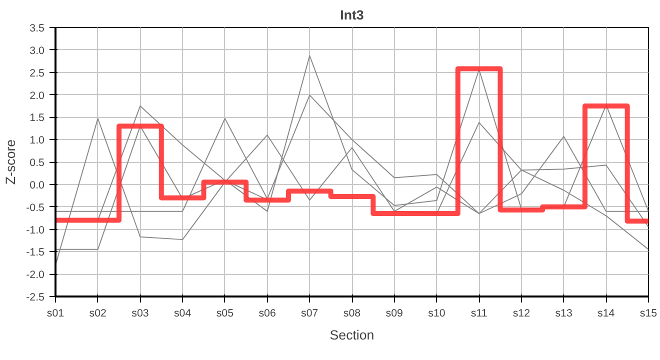  I want to click on x-tick-label: s07, so click(309, 314).